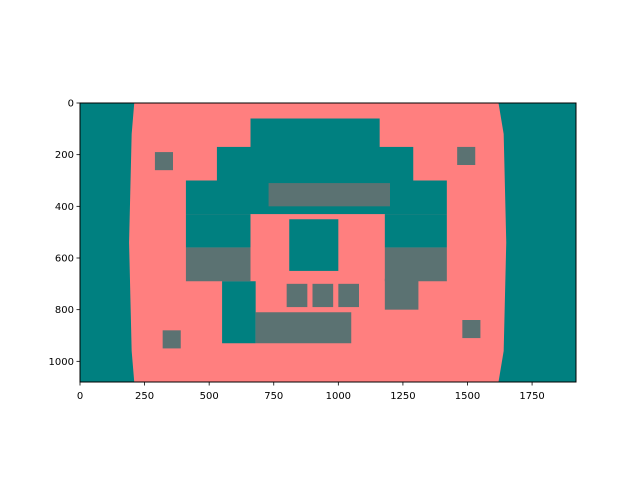  What do you see at coordinates (273, 396) in the screenshot?
I see `x-tick-label: 750` at bounding box center [273, 396].